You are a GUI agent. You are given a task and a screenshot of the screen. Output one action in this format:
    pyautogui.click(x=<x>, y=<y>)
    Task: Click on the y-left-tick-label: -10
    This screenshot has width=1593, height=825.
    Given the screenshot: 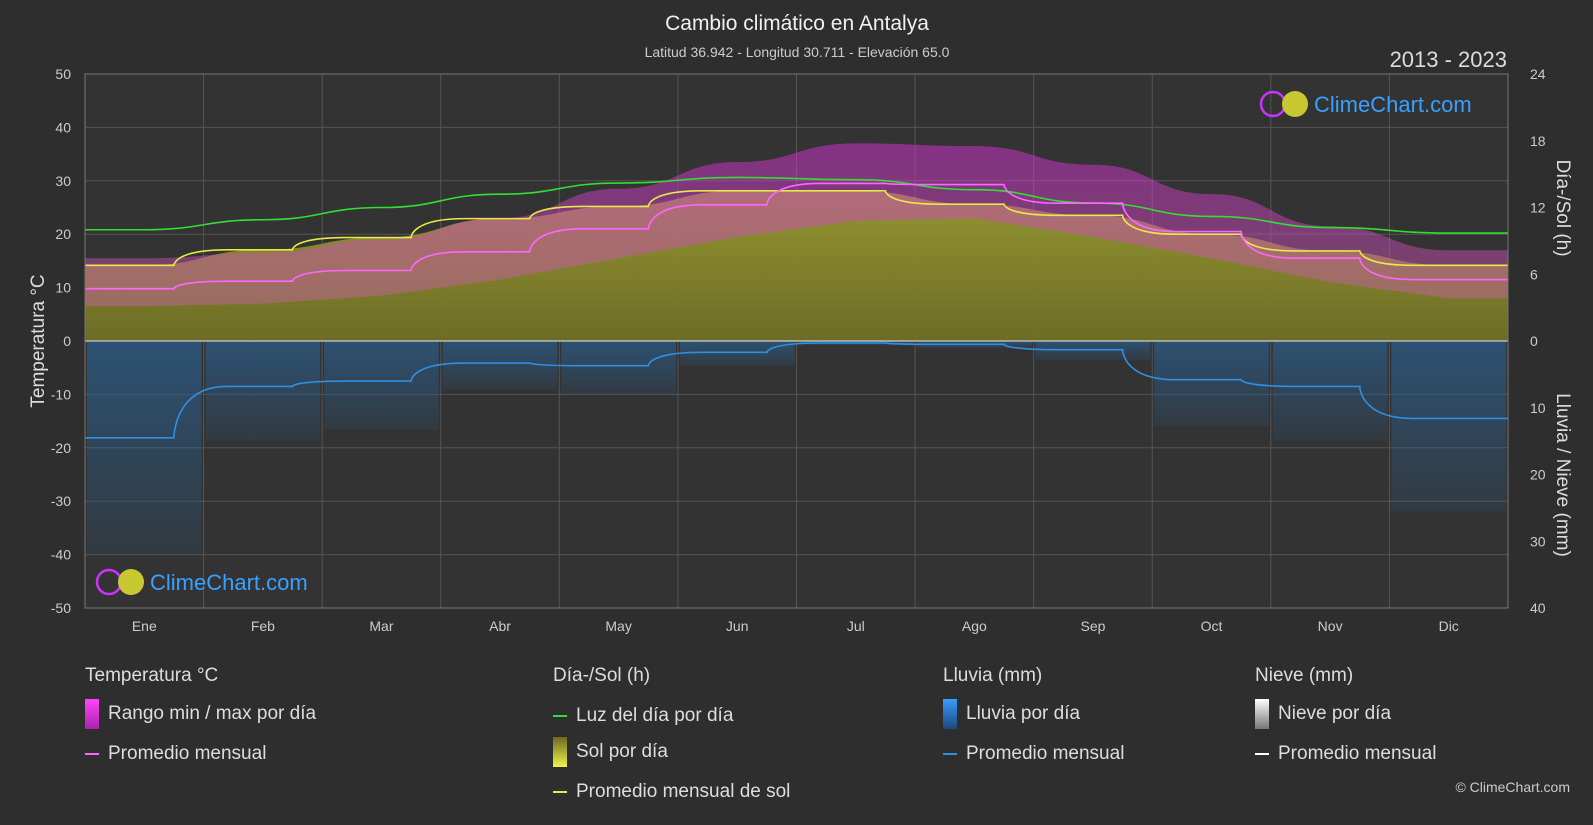 What is the action you would take?
    pyautogui.click(x=61, y=394)
    